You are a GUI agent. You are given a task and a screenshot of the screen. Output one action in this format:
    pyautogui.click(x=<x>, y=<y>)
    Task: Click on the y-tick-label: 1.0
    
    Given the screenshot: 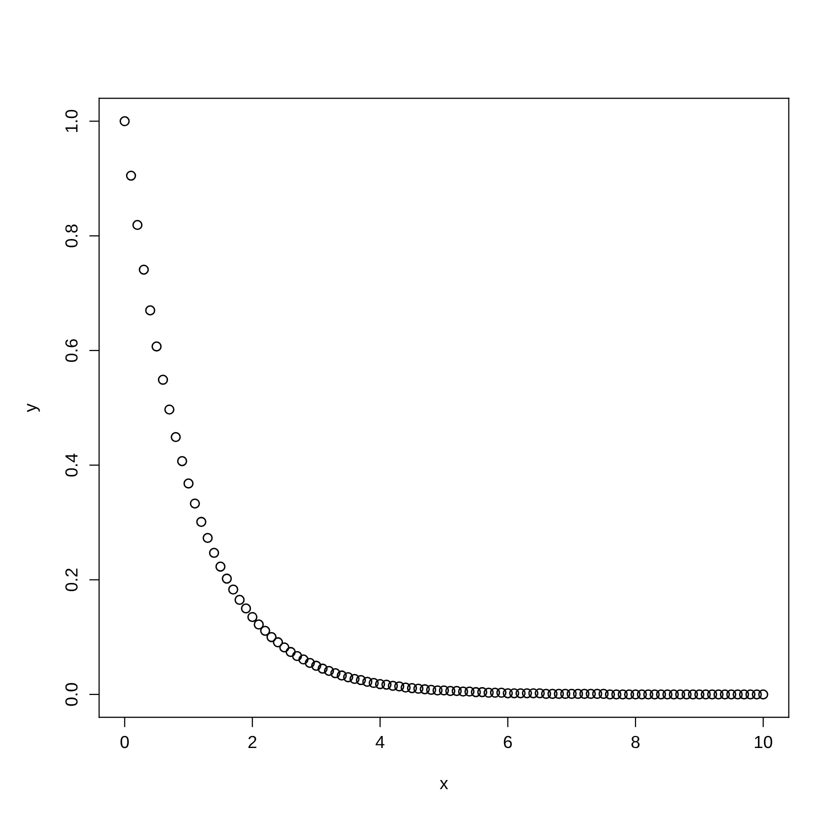 What is the action you would take?
    pyautogui.click(x=71, y=121)
    